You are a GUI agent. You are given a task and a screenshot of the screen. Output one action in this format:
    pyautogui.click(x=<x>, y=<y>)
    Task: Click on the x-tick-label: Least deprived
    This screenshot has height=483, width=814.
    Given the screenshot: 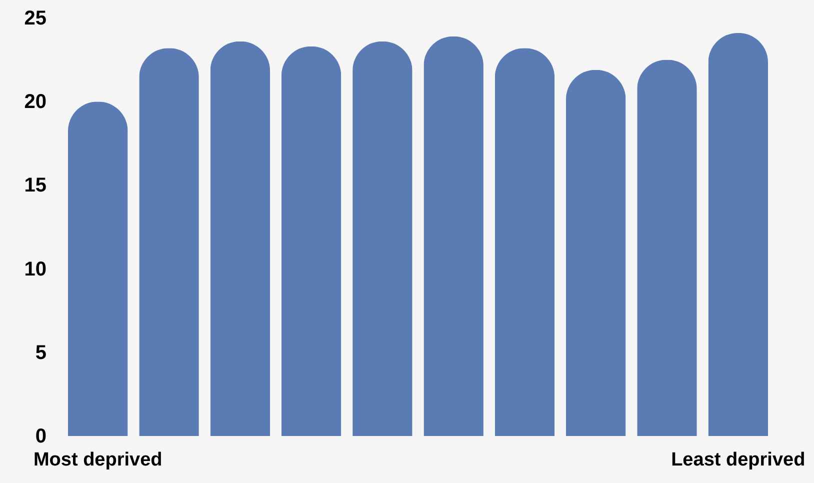 What is the action you would take?
    pyautogui.click(x=738, y=460)
    